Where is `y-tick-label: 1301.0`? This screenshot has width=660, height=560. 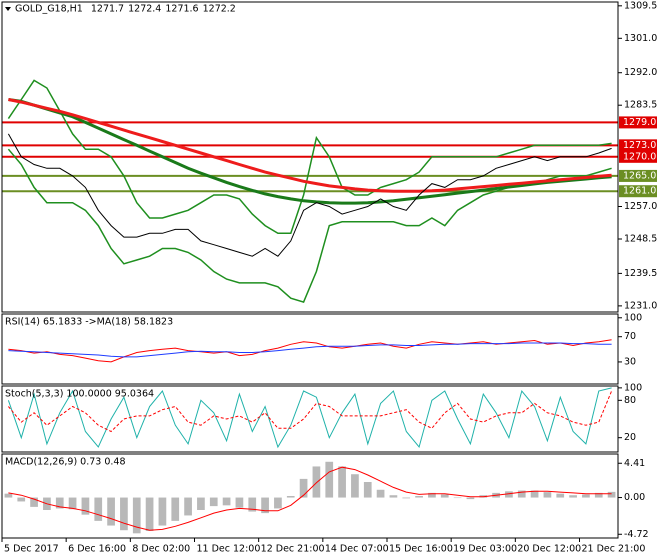
y-tick-label: 1301.0 is located at coordinates (640, 38).